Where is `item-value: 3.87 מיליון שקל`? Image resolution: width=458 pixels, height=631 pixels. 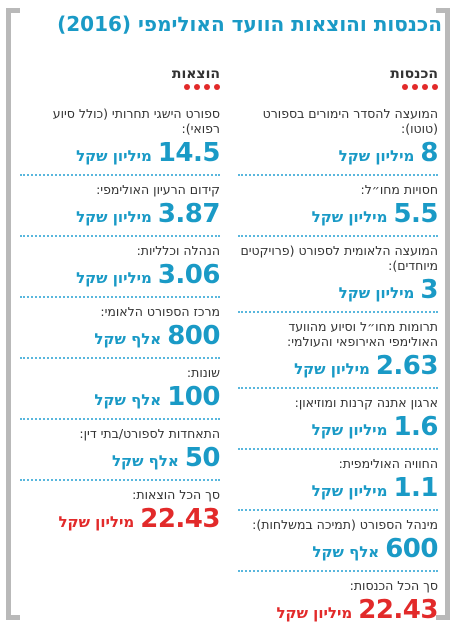
item-value: 3.87 מיליון שקל is located at coordinates (120, 214).